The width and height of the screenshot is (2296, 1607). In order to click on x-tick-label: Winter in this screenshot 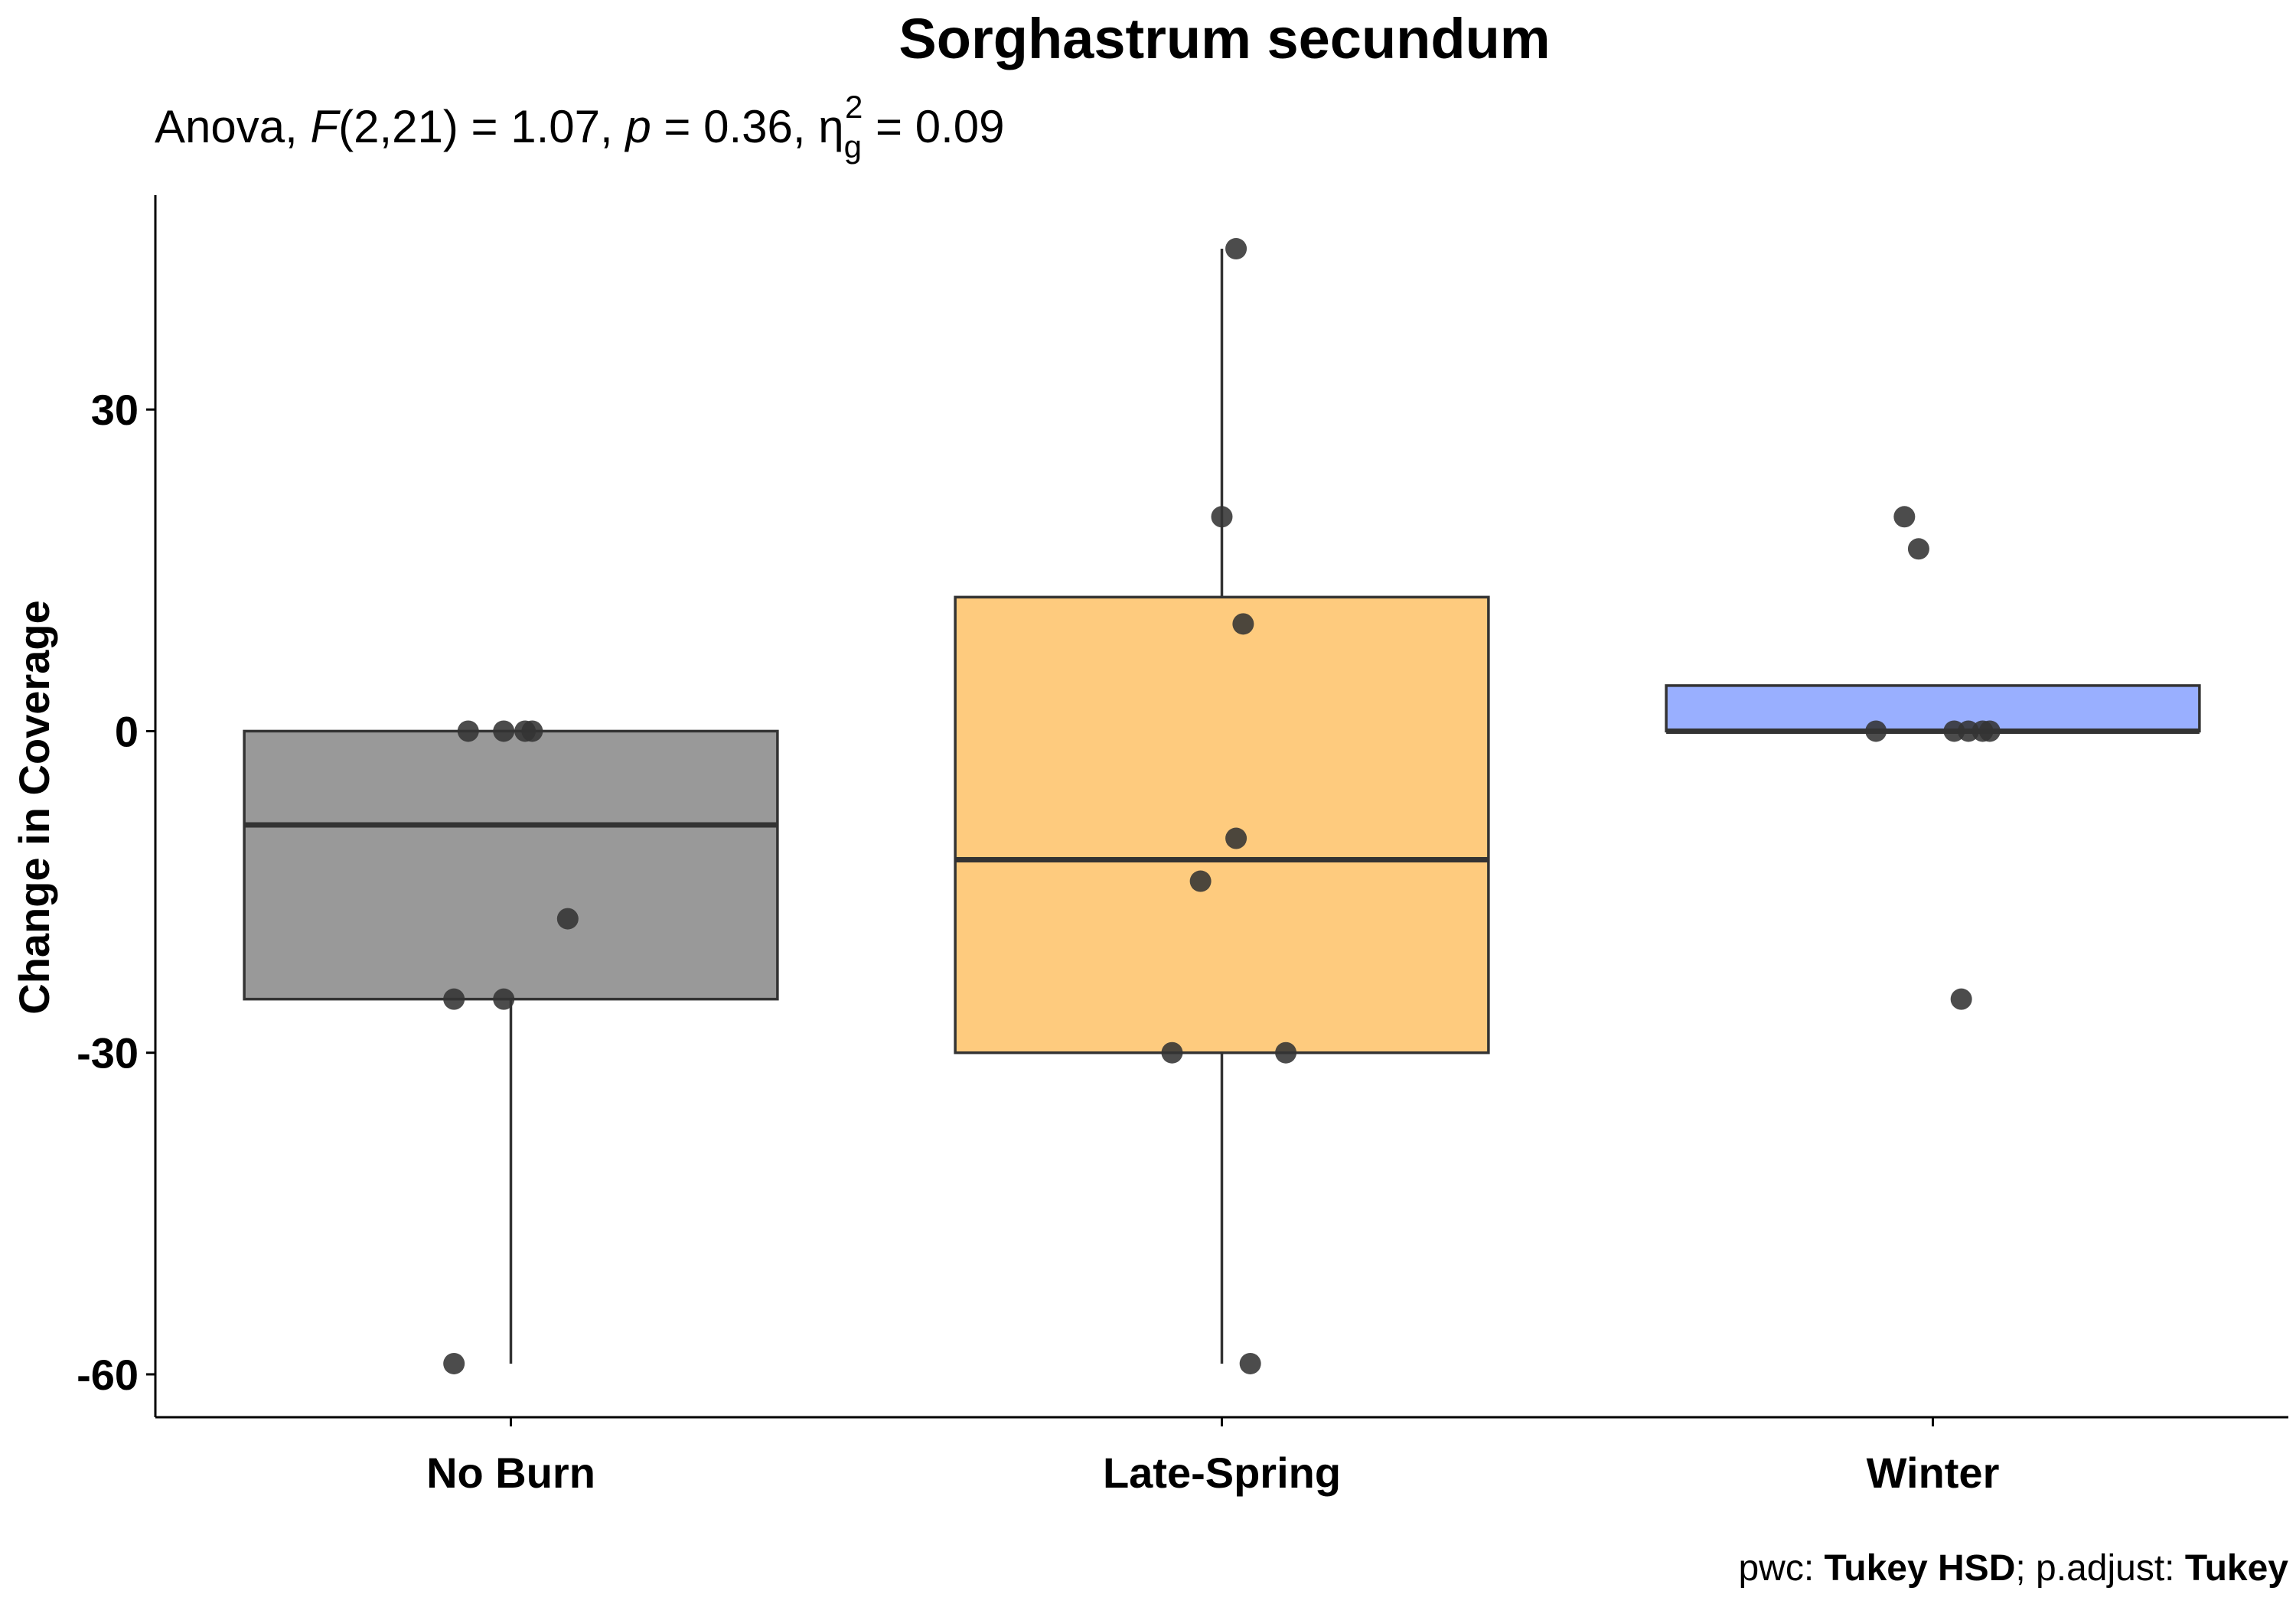, I will do `click(1933, 1473)`.